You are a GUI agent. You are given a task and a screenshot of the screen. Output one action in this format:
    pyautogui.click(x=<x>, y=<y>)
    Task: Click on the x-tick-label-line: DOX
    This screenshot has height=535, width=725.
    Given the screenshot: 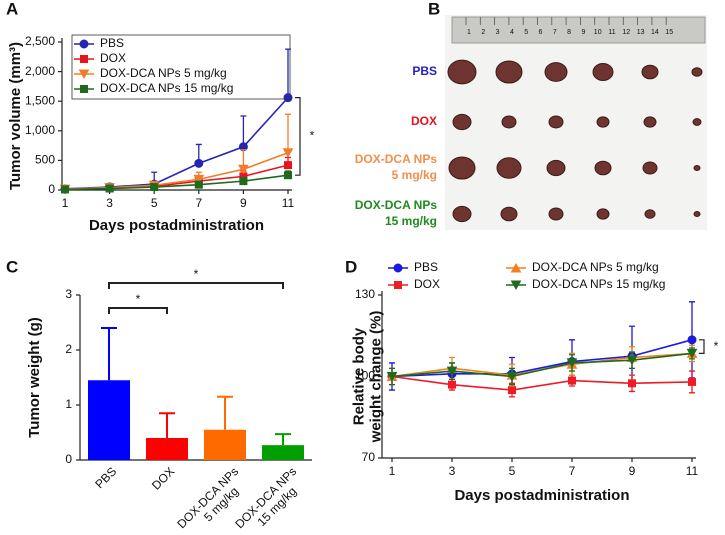 What is the action you would take?
    pyautogui.click(x=163, y=478)
    